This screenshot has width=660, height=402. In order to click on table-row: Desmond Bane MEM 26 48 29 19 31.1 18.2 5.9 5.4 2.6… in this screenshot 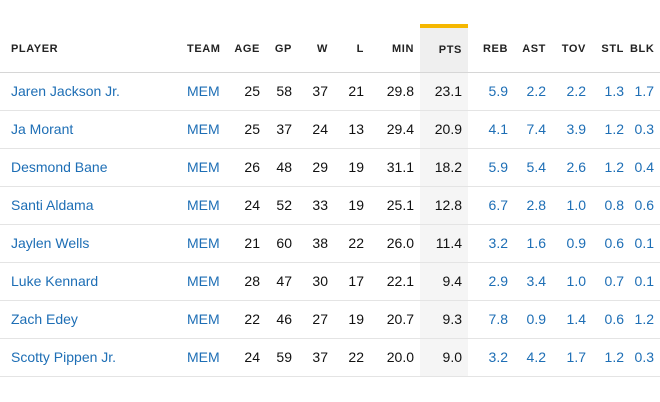, I will do `click(330, 167)`.